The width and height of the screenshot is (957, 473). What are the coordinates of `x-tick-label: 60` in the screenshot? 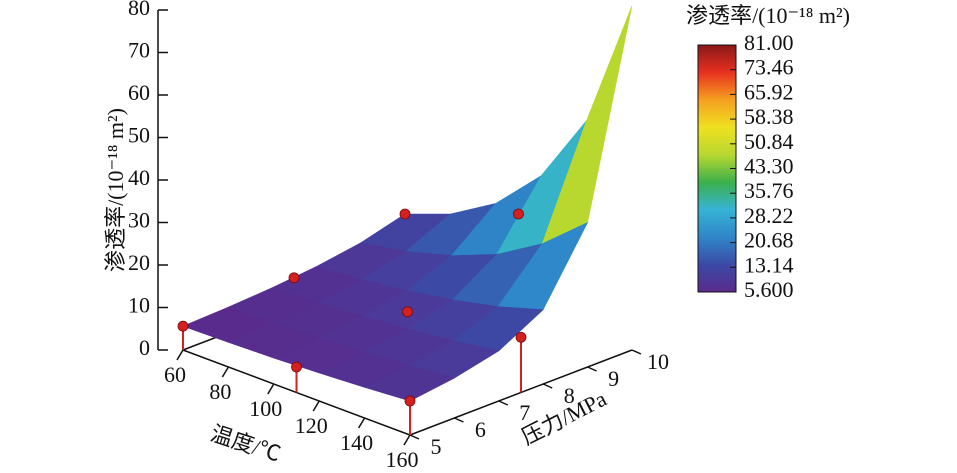 It's located at (175, 374).